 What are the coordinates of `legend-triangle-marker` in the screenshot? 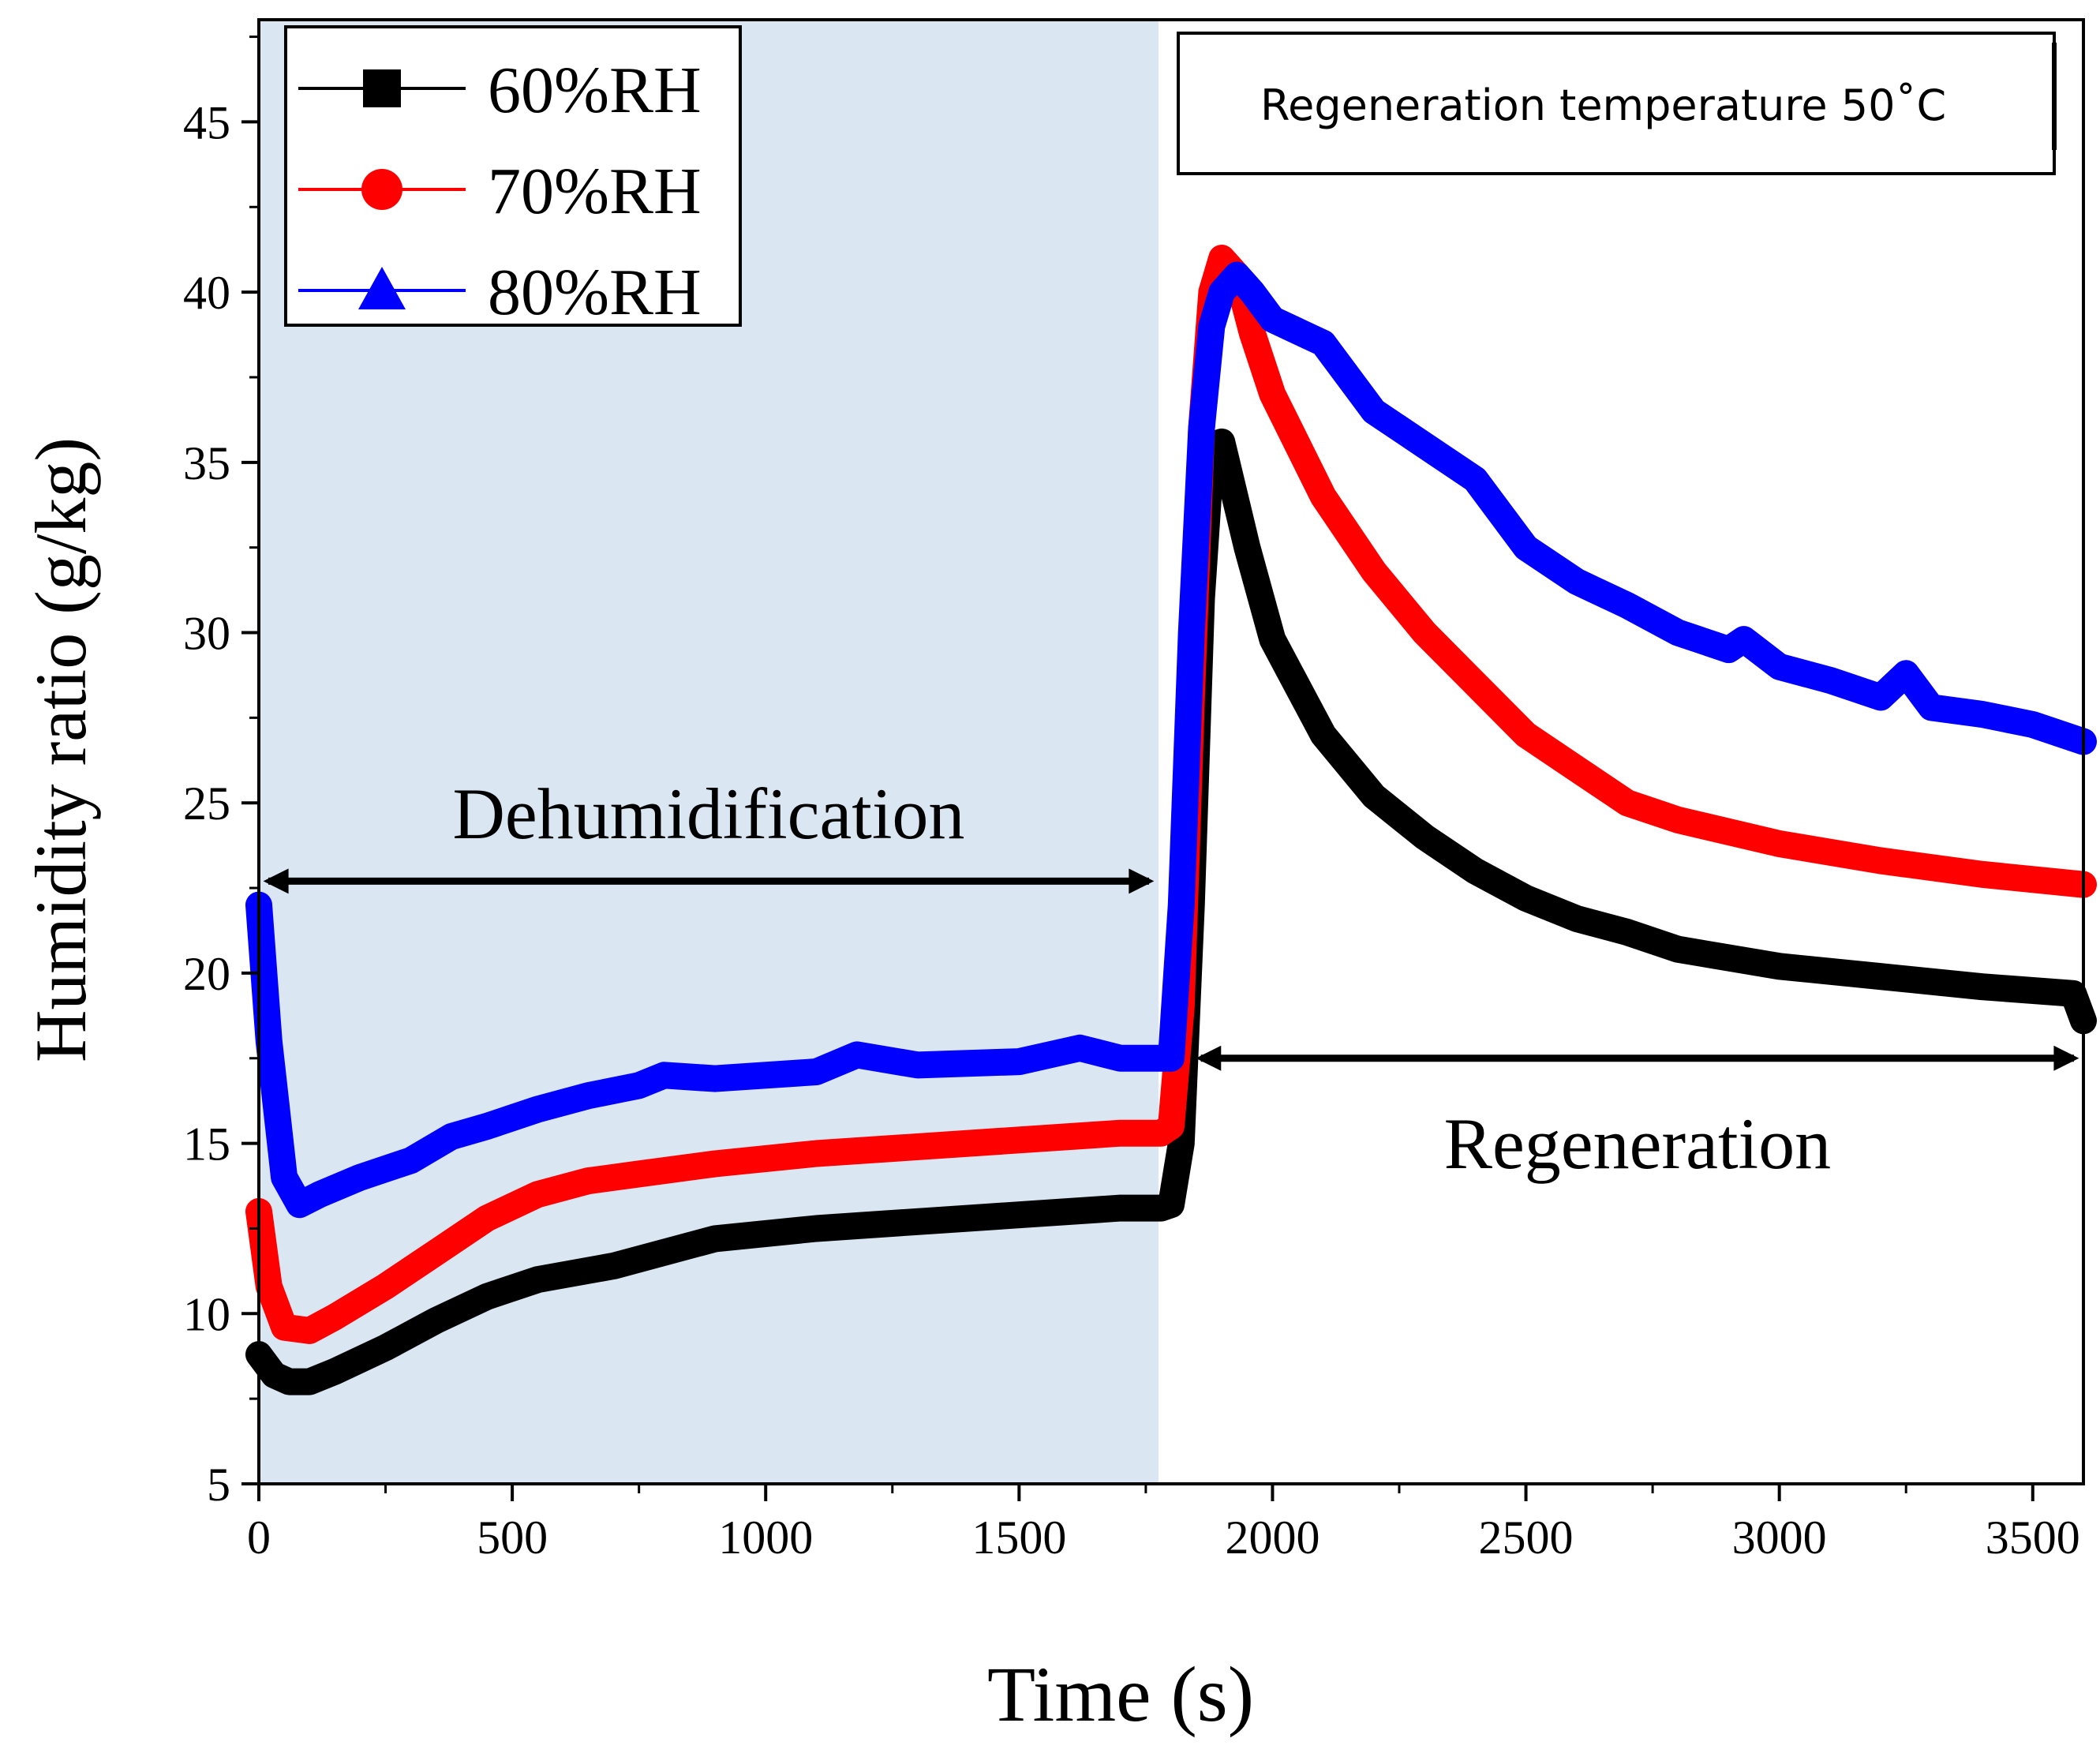 It's located at (382, 288).